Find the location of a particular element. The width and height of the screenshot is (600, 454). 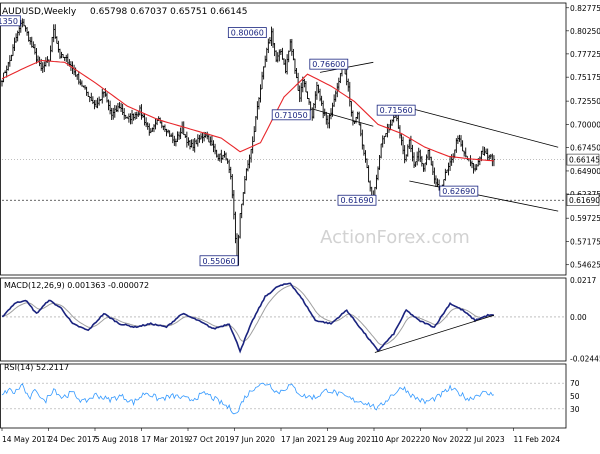

price-y-tick-label: 0.75175 is located at coordinates (585, 77).